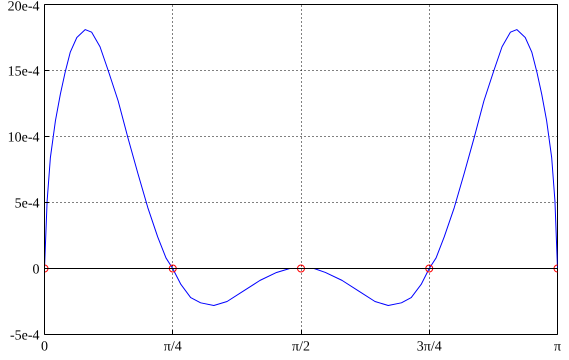 This screenshot has width=569, height=360. What do you see at coordinates (25, 336) in the screenshot?
I see `y-tick-label: -5e-4` at bounding box center [25, 336].